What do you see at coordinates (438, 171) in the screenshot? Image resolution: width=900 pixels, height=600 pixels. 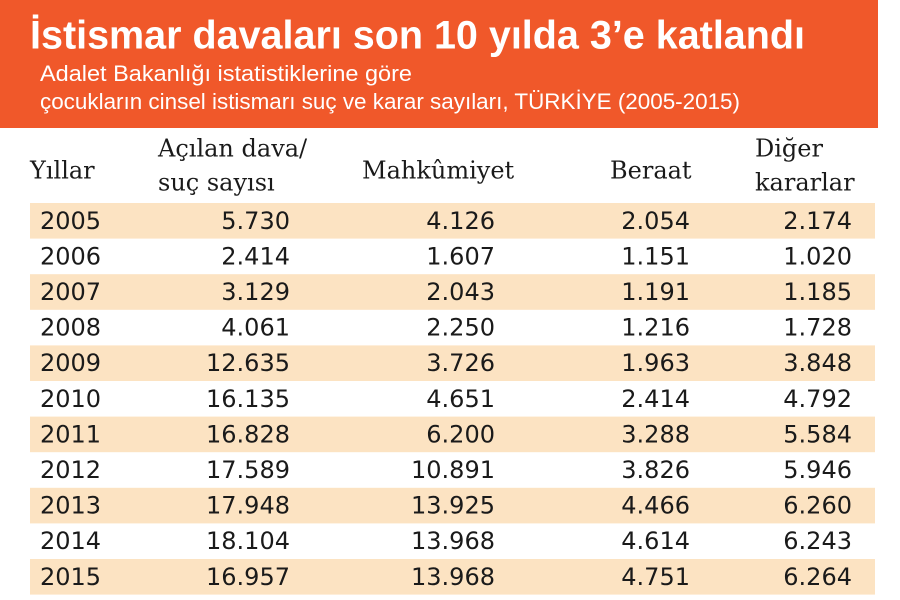 I see `column-header: Mahkûmiyet` at bounding box center [438, 171].